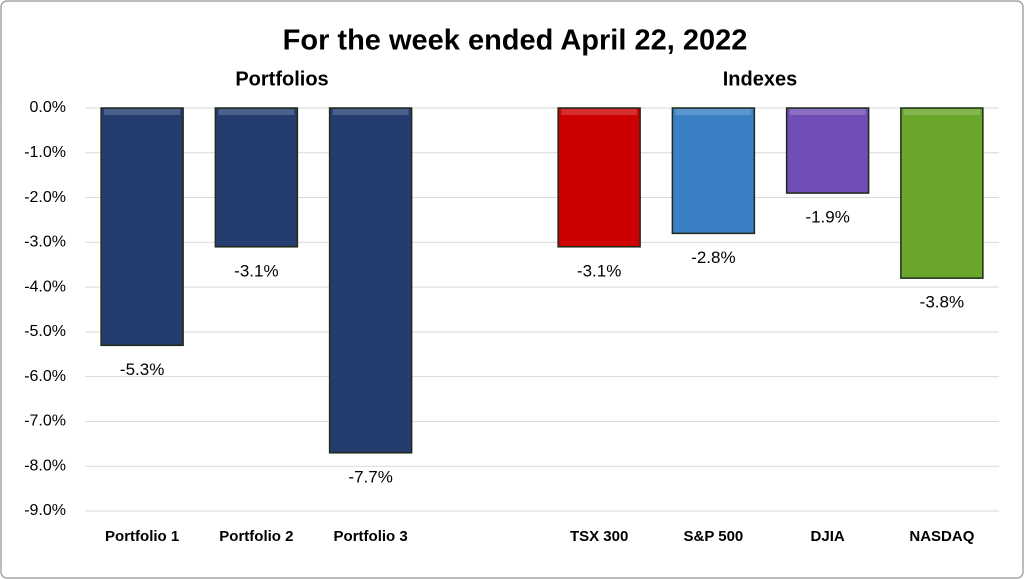 The width and height of the screenshot is (1024, 579). Describe the element at coordinates (515, 41) in the screenshot. I see `chart-title: For the week ended April 22, 2022` at that location.